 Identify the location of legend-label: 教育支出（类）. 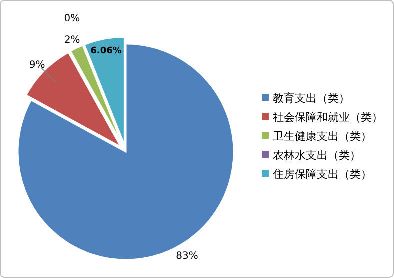
(311, 98).